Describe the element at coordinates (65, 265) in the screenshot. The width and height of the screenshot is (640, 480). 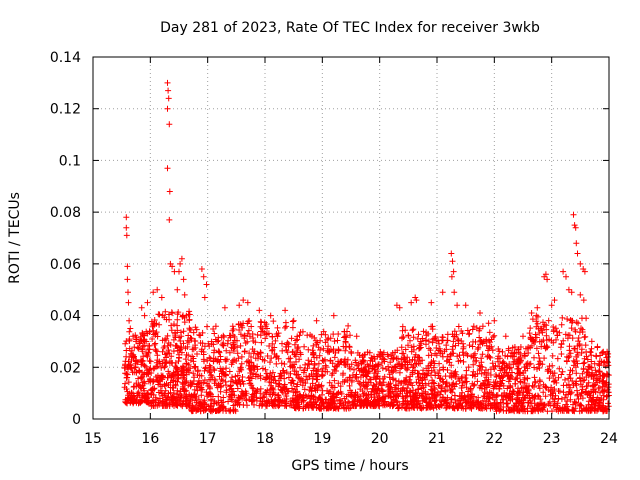
I see `y-tick-label: 0.06` at that location.